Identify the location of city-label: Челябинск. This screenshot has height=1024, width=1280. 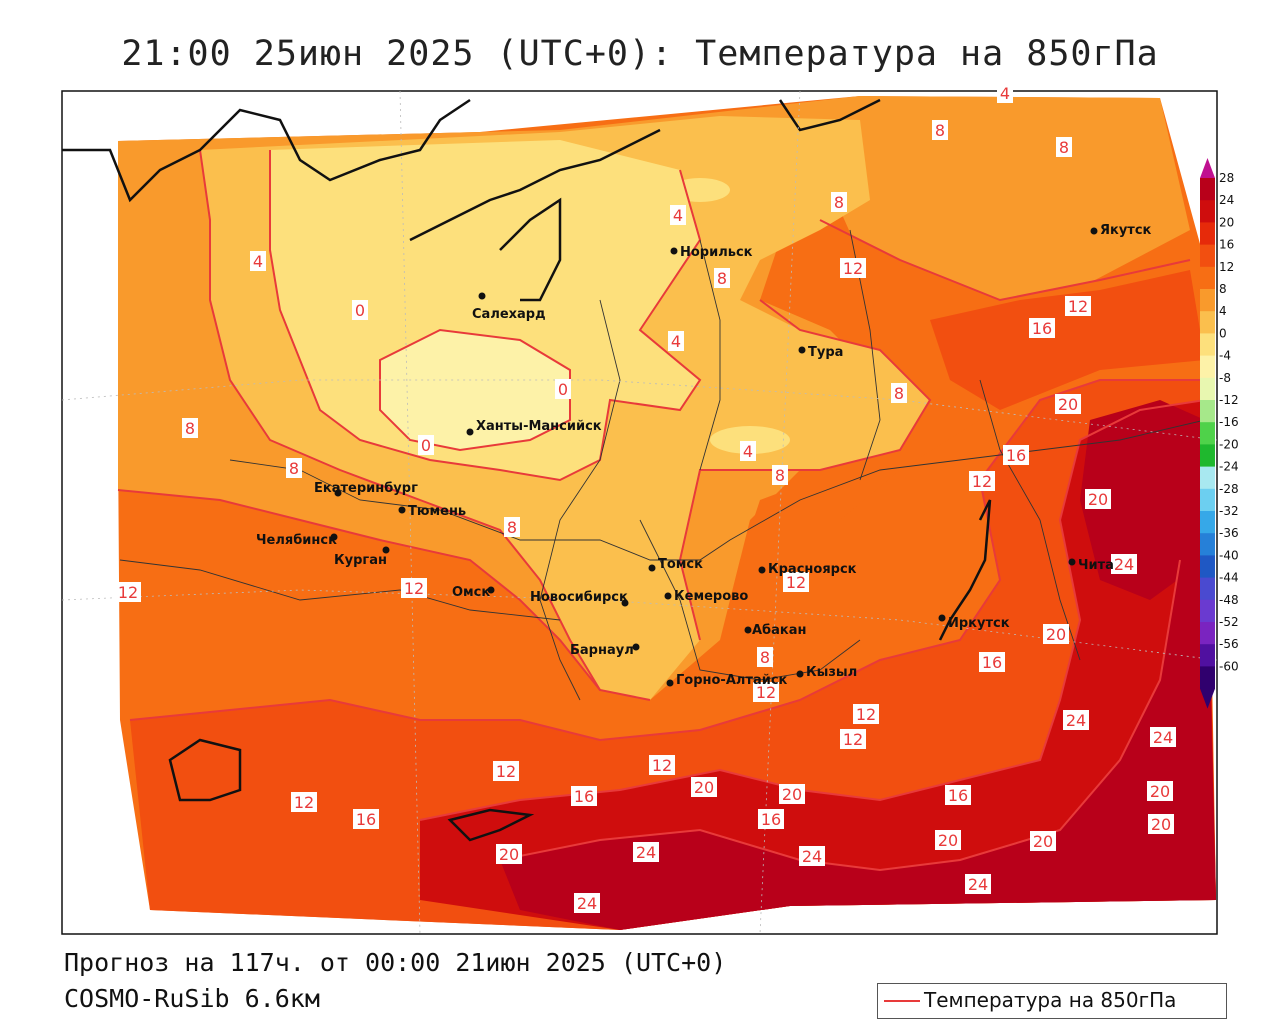
(296, 540).